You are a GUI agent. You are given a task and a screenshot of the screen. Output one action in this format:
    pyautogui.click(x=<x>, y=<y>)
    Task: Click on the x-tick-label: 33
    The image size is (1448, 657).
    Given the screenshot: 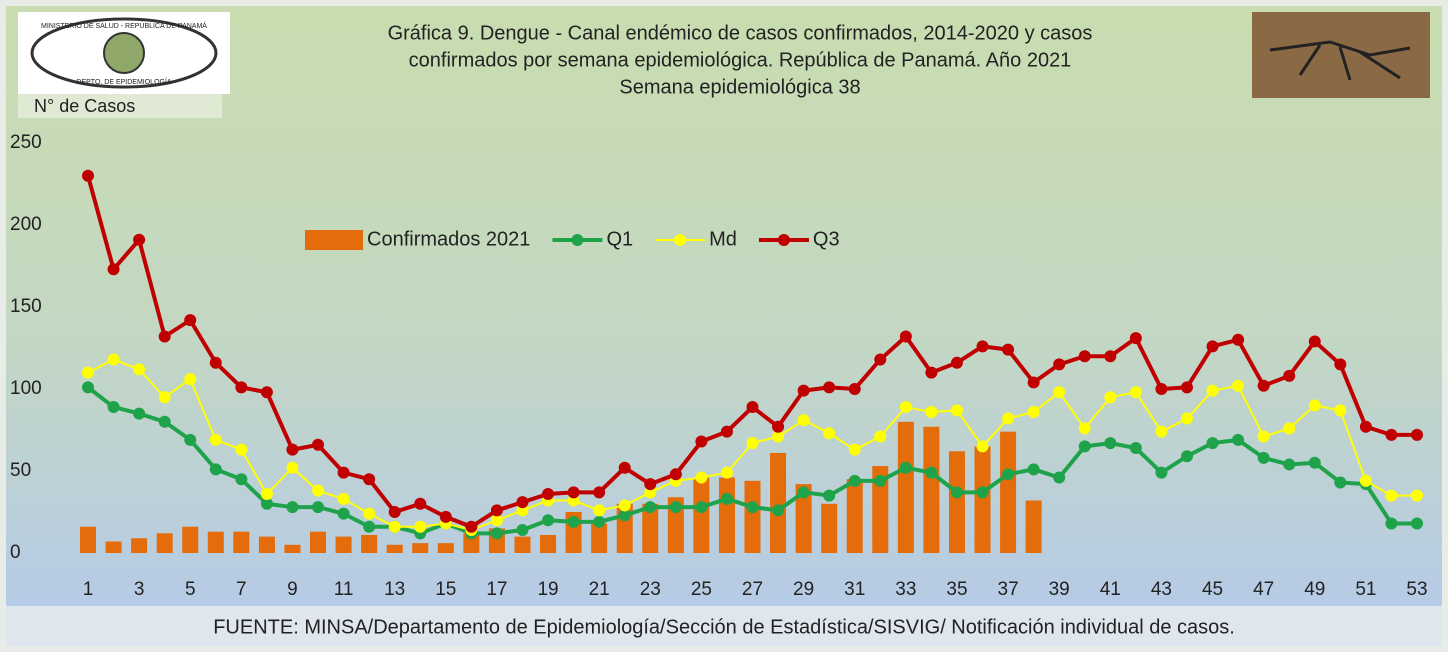 What is the action you would take?
    pyautogui.click(x=905, y=589)
    